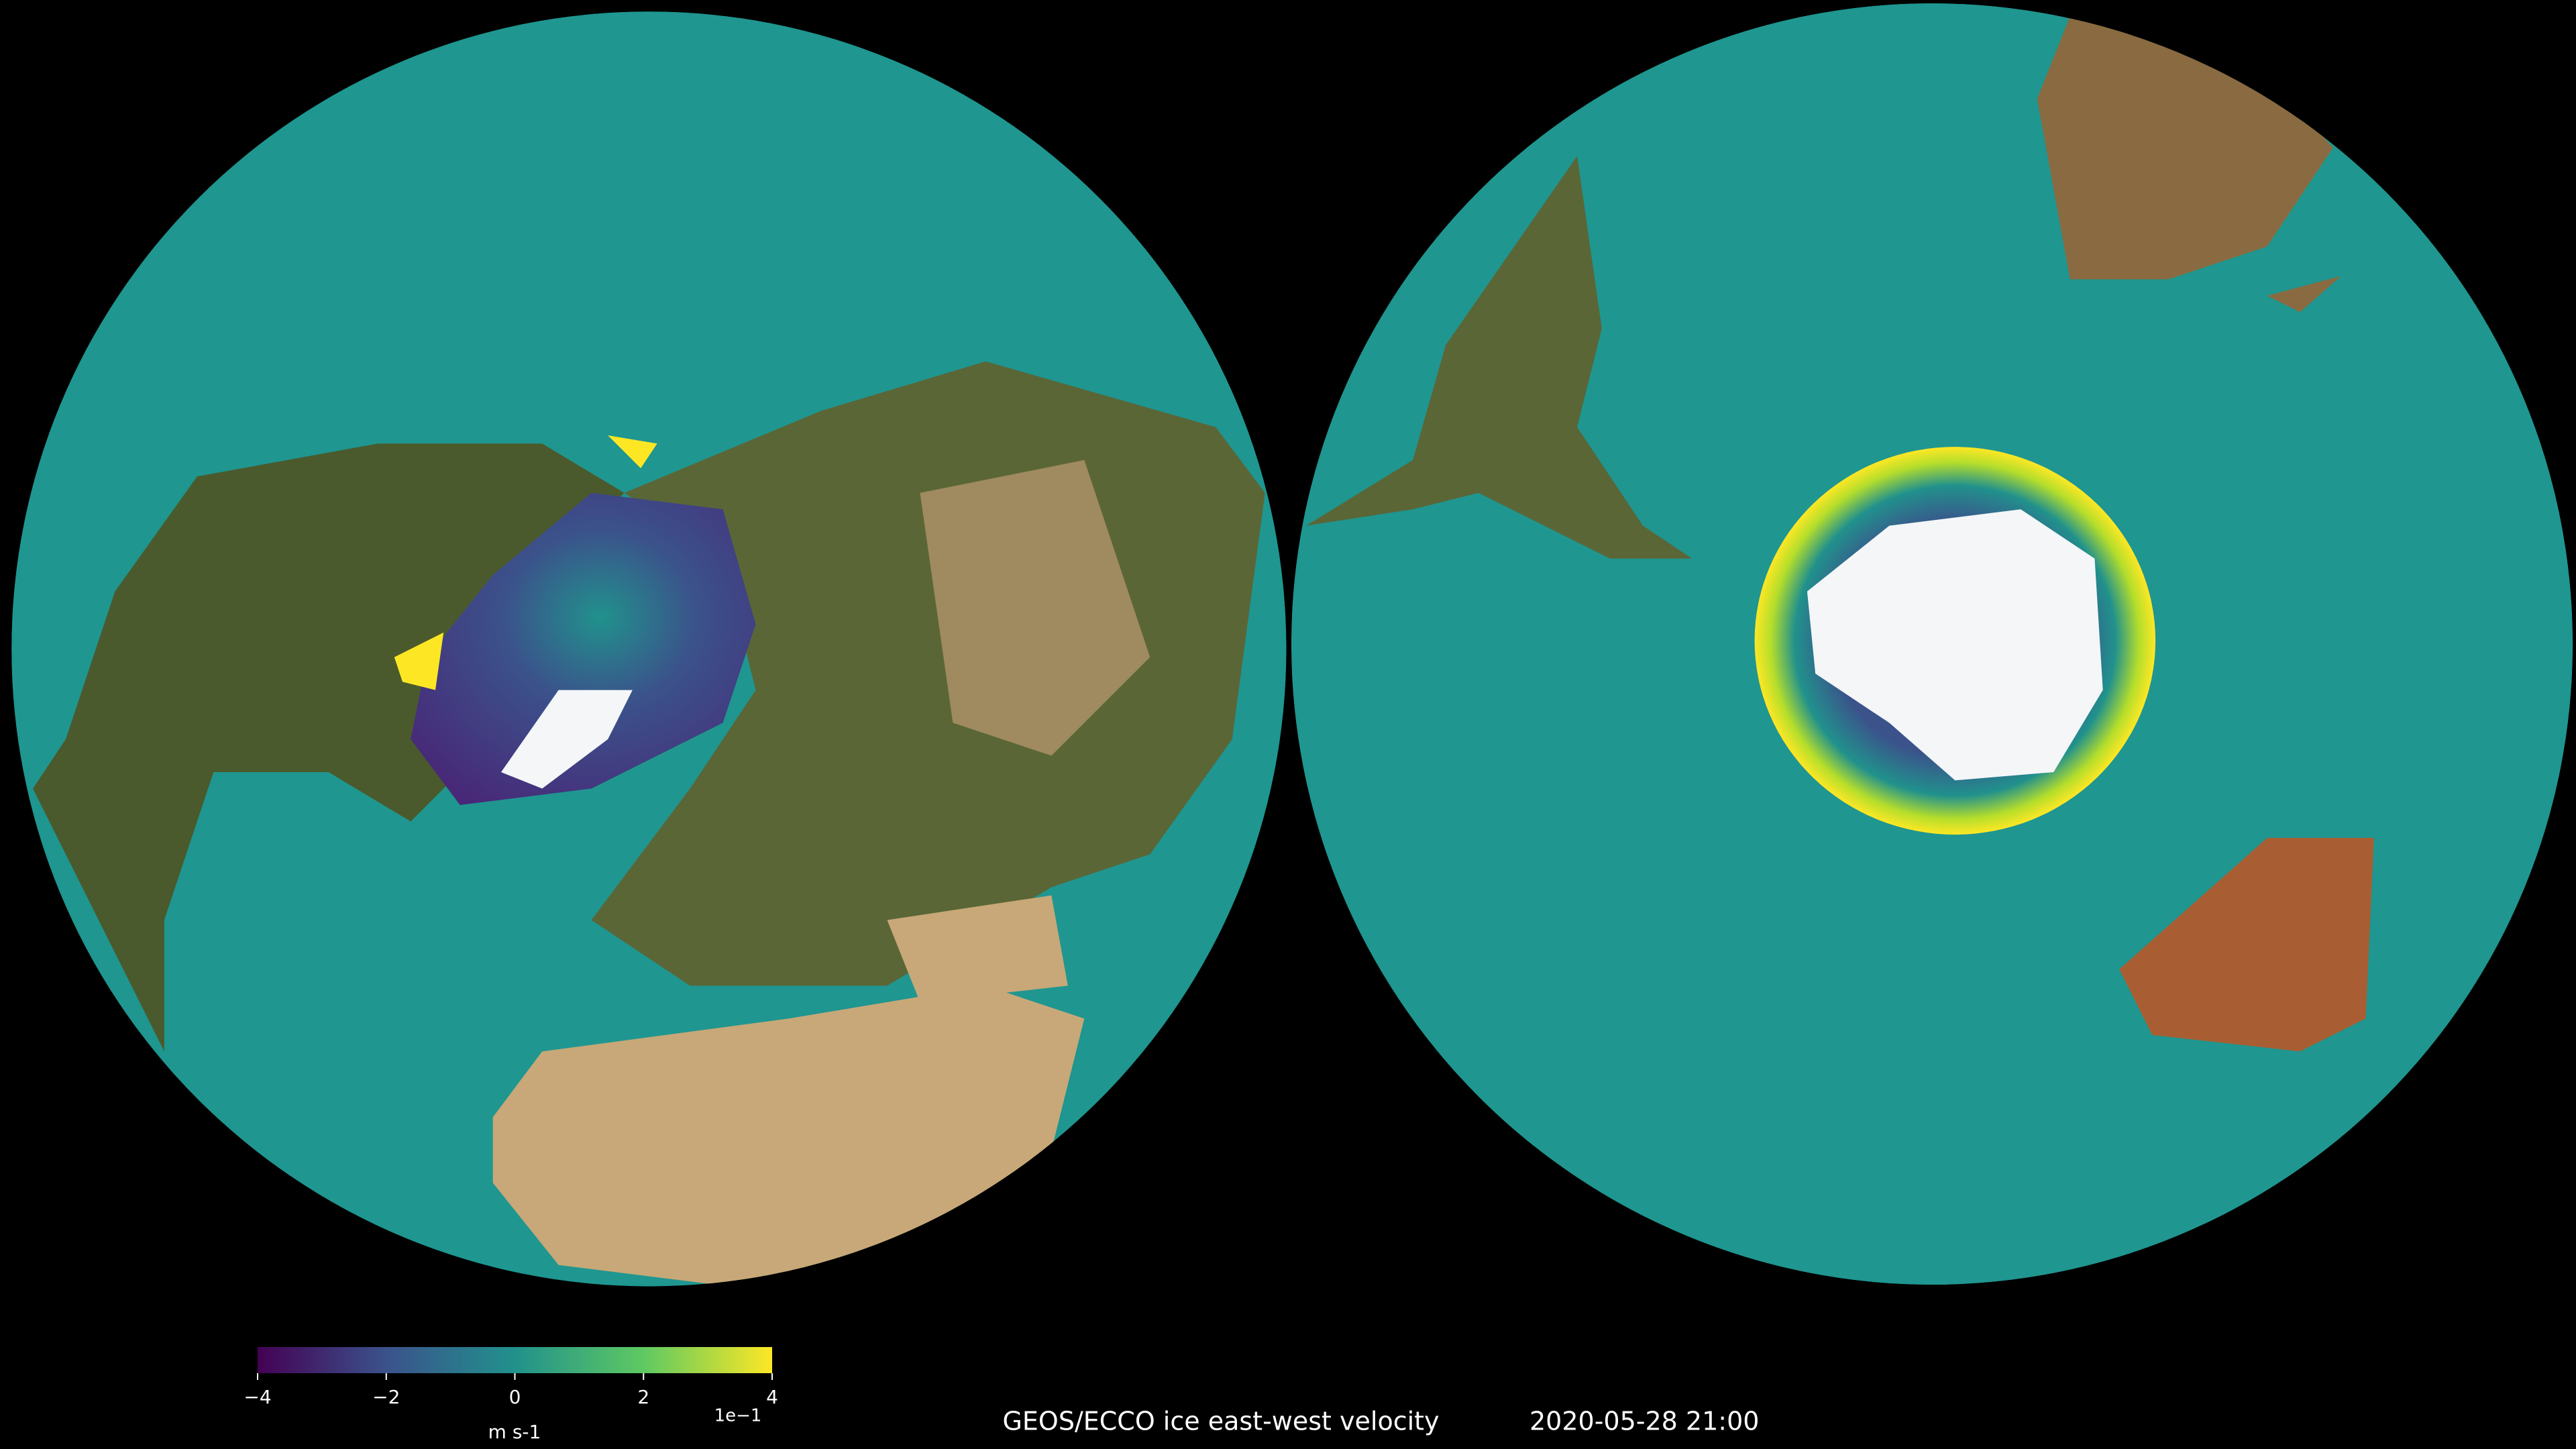 The height and width of the screenshot is (1449, 2576). I want to click on colorbar-units: m s-1, so click(514, 1432).